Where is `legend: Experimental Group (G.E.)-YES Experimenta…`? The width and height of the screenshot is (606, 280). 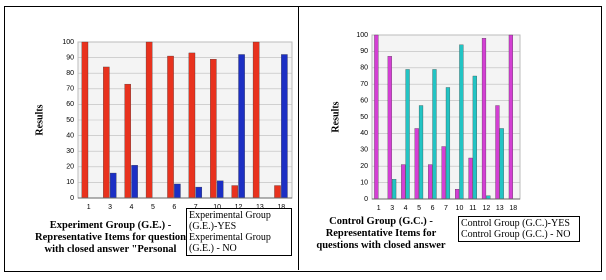
legend: Experimental Group (G.E.)-YES Experimenta… is located at coordinates (239, 232).